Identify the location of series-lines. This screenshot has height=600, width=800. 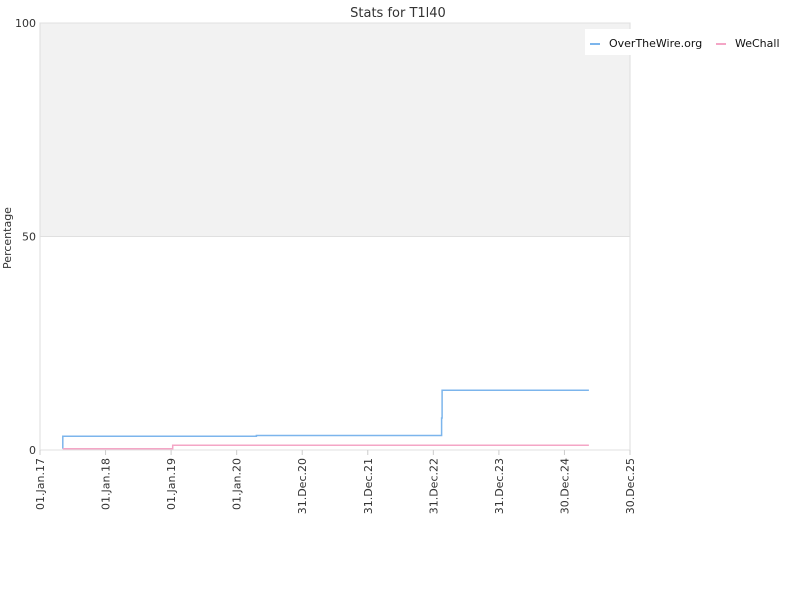
(325, 419).